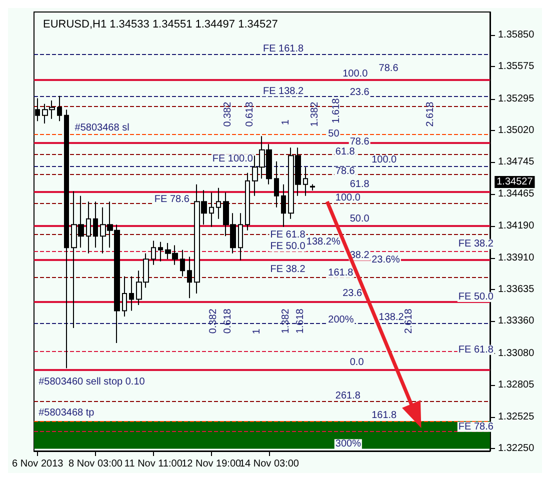  I want to click on y-tick-label: 1.32525, so click(516, 417).